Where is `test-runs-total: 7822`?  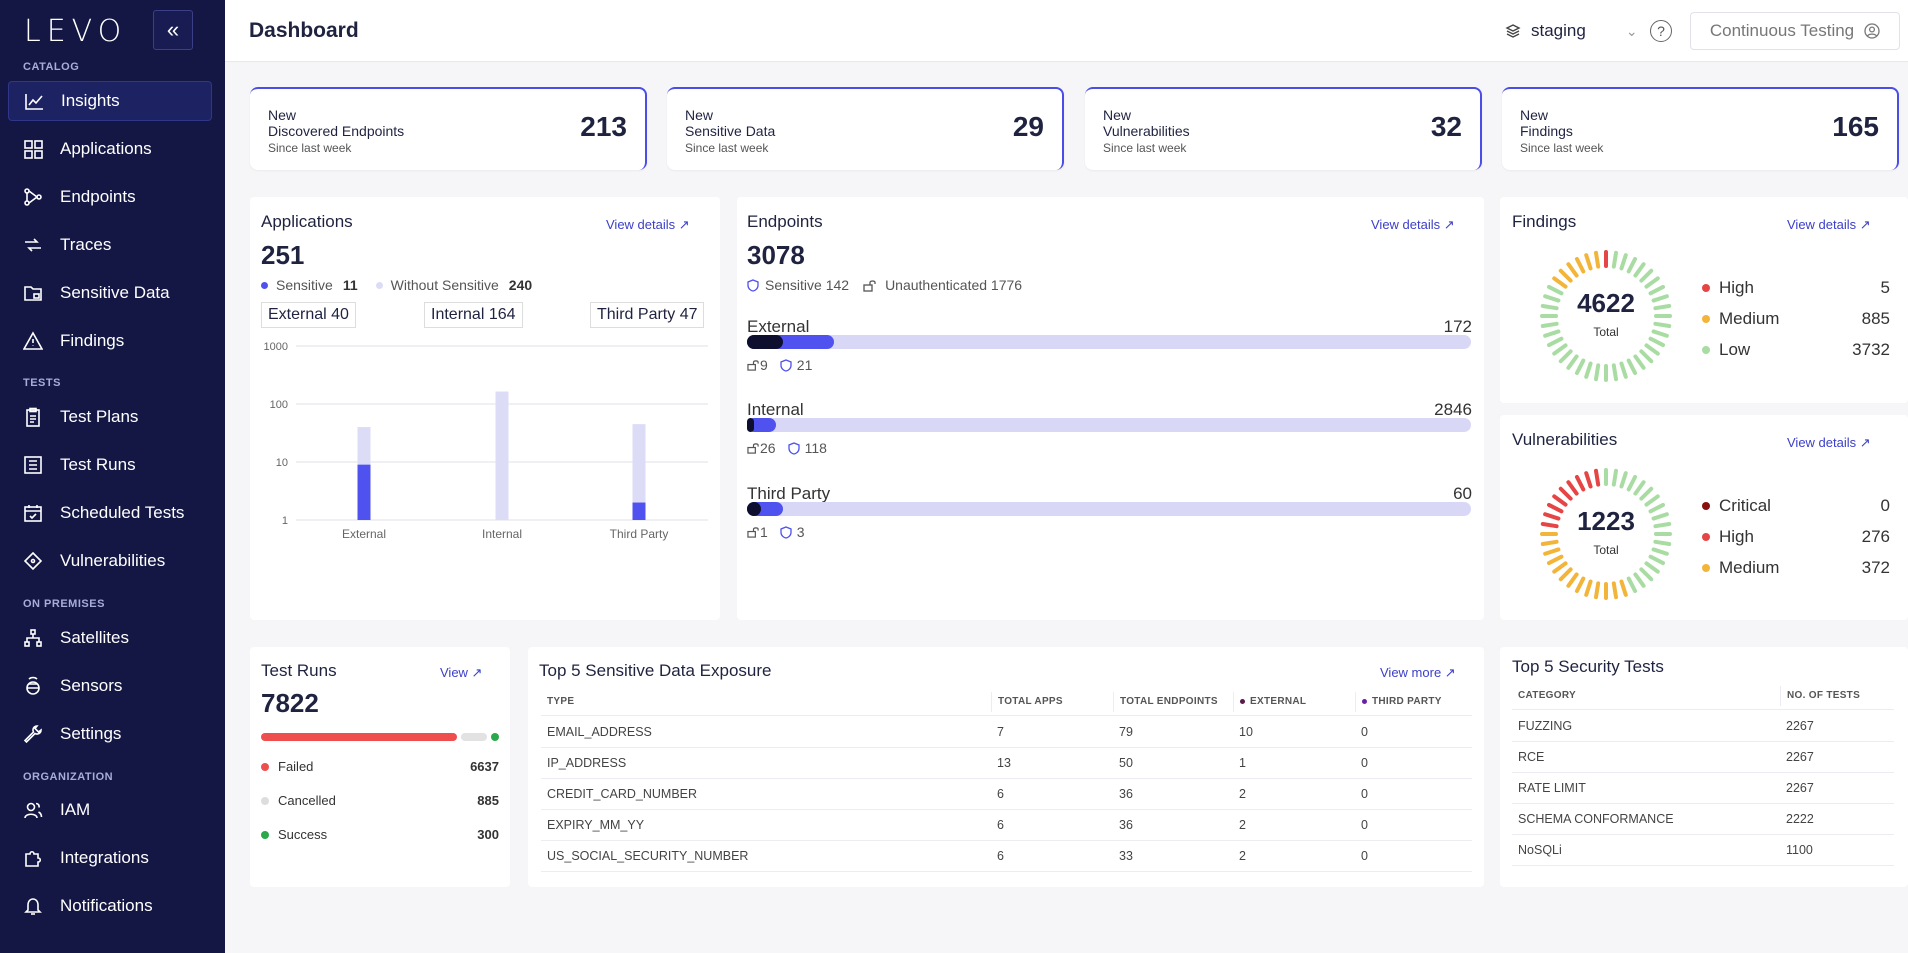 test-runs-total: 7822 is located at coordinates (290, 703).